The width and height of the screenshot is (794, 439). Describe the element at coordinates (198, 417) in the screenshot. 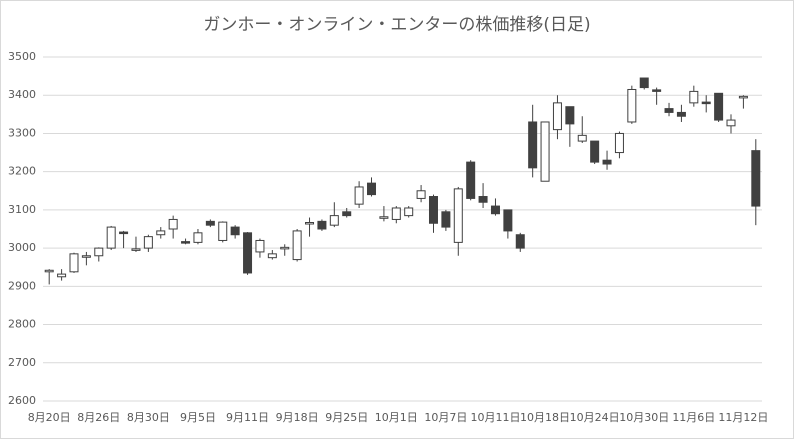

I see `x-tick-label: 9月5日` at that location.